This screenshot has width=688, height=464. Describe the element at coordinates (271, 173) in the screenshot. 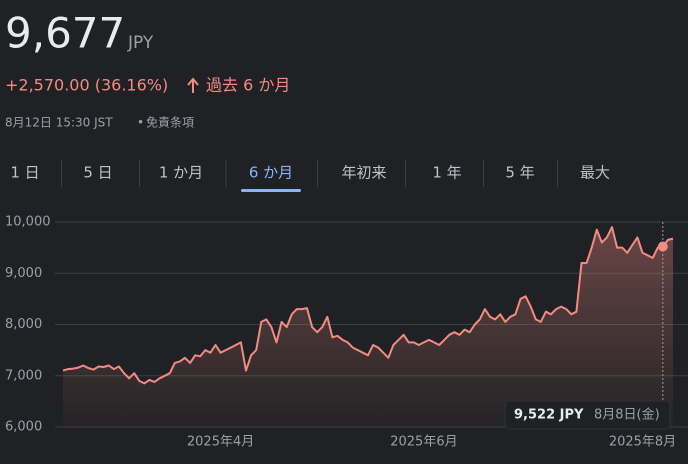

I see `time-range-tab: 6 か月` at that location.